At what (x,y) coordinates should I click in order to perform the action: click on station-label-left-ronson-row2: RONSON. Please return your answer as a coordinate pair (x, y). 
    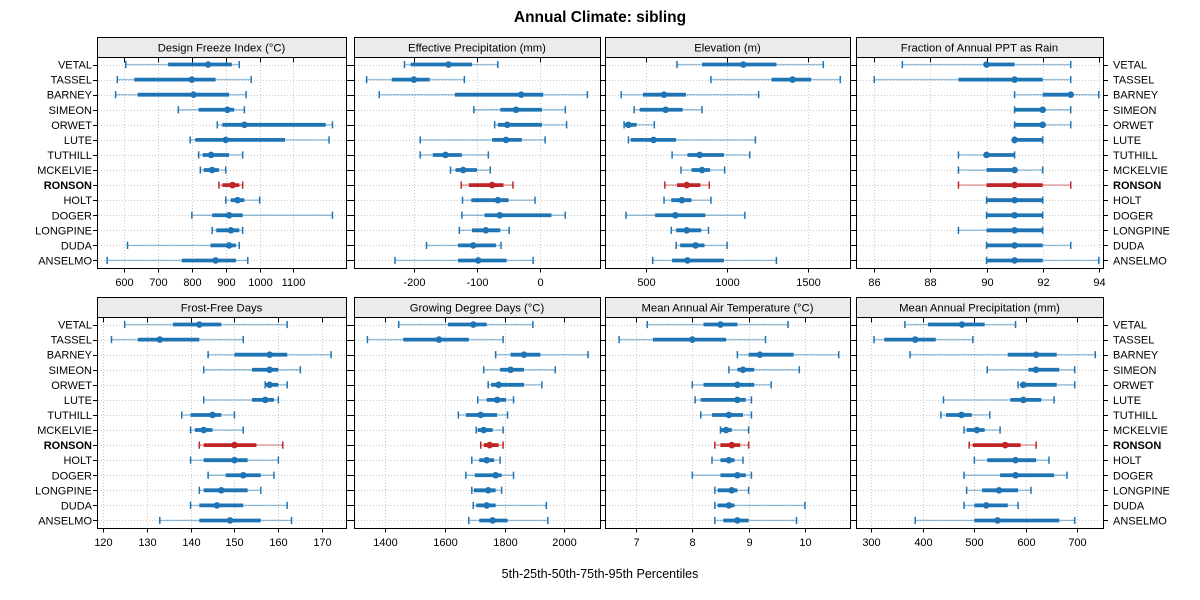
    Looking at the image, I should click on (68, 446).